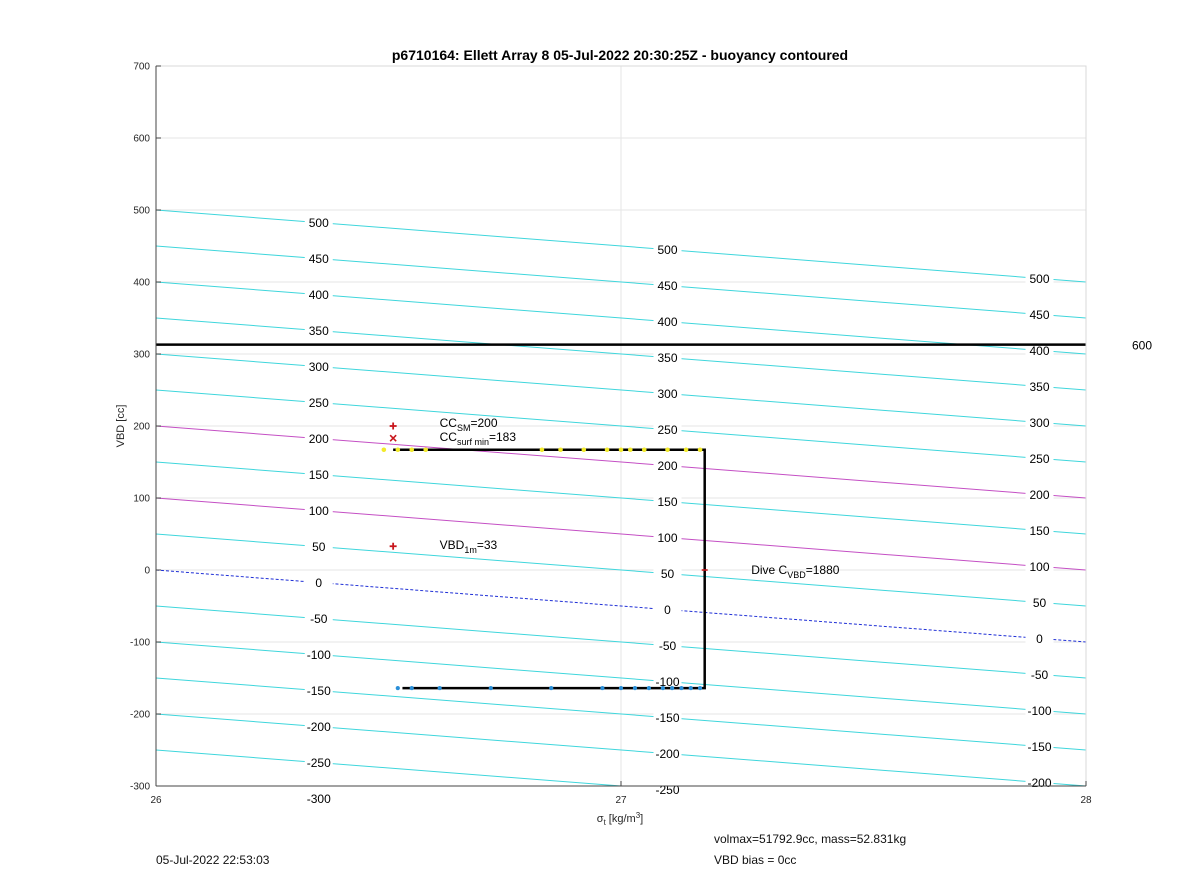 This screenshot has height=885, width=1200. What do you see at coordinates (600, 819) in the screenshot?
I see `x-axis-label-main: σ` at bounding box center [600, 819].